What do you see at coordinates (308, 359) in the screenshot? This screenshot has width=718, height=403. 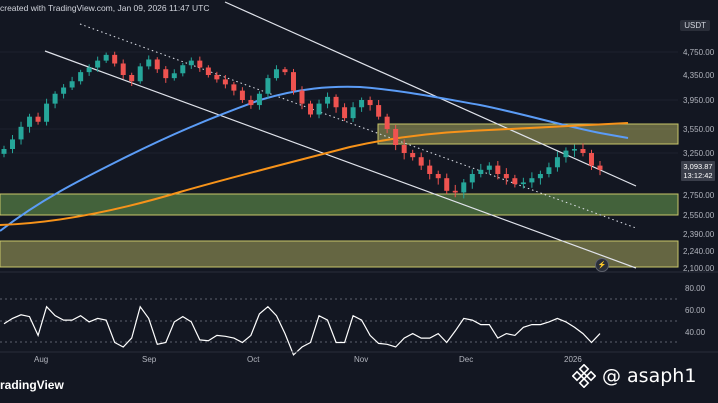 I see `time-axis: Aug Sep Oct Nov Dec 2026` at bounding box center [308, 359].